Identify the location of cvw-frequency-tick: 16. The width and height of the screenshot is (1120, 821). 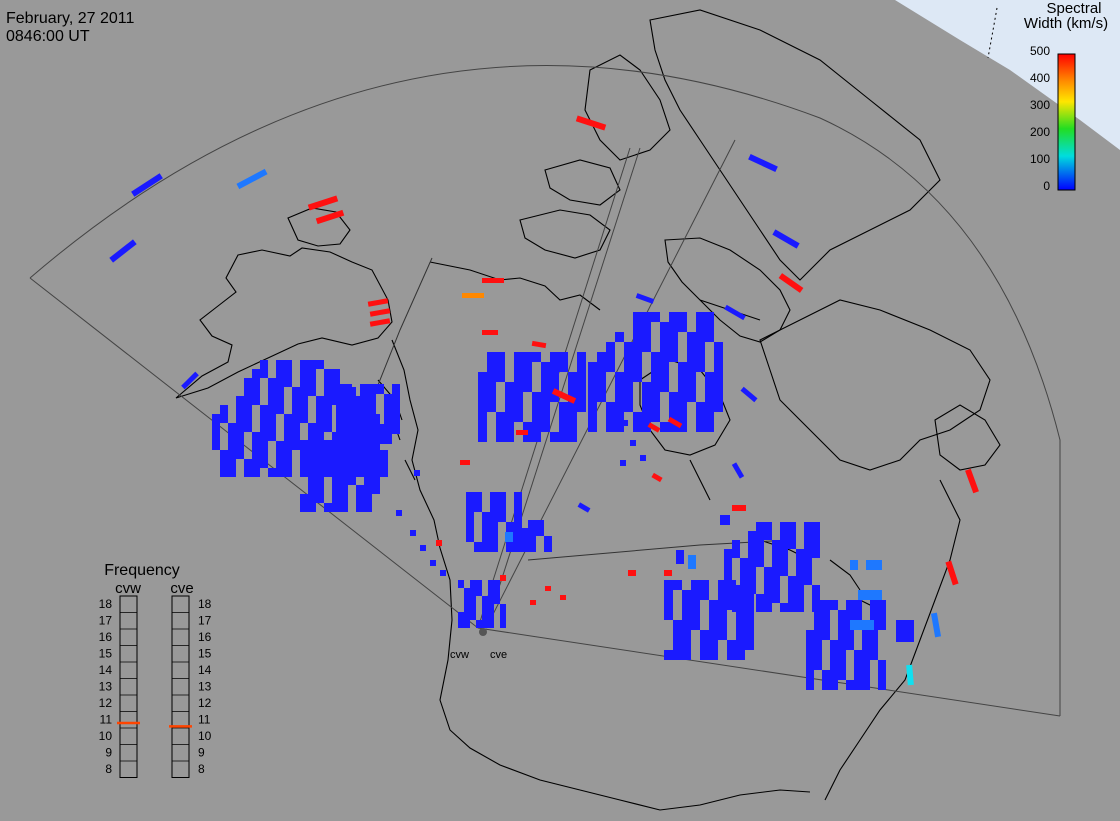
(106, 637).